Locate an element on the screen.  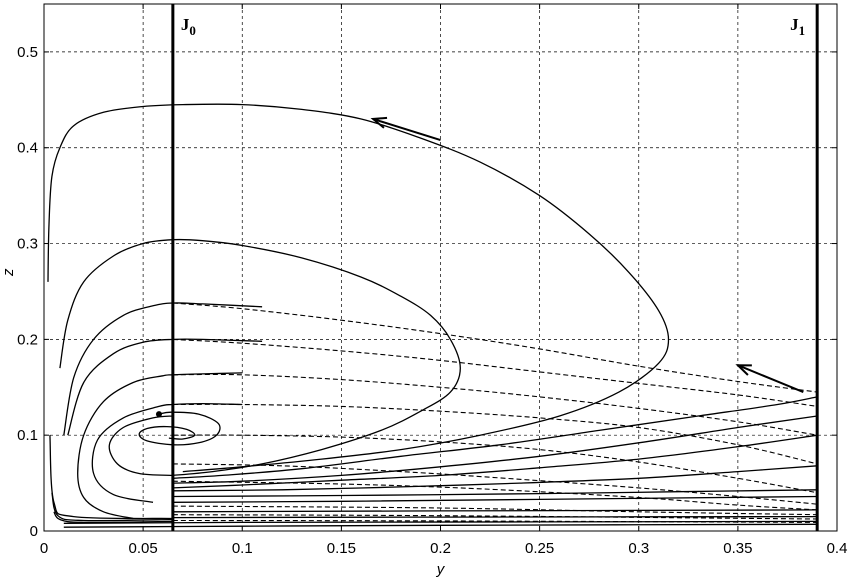
boundary-label-j1: J1 is located at coordinates (797, 26).